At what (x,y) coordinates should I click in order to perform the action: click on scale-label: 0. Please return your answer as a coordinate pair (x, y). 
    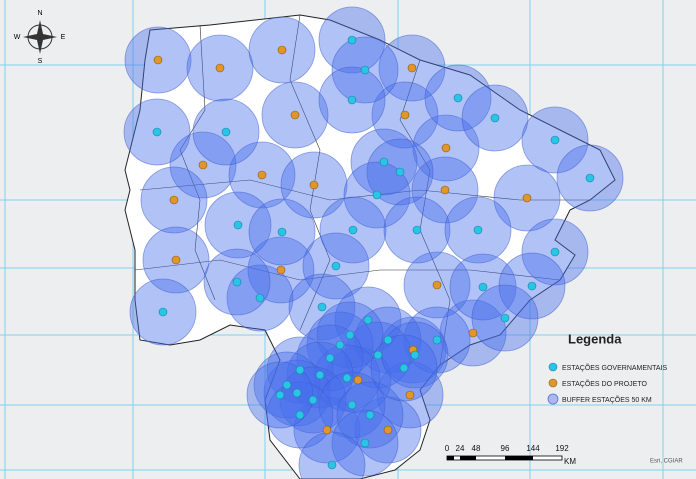
    Looking at the image, I should click on (447, 448).